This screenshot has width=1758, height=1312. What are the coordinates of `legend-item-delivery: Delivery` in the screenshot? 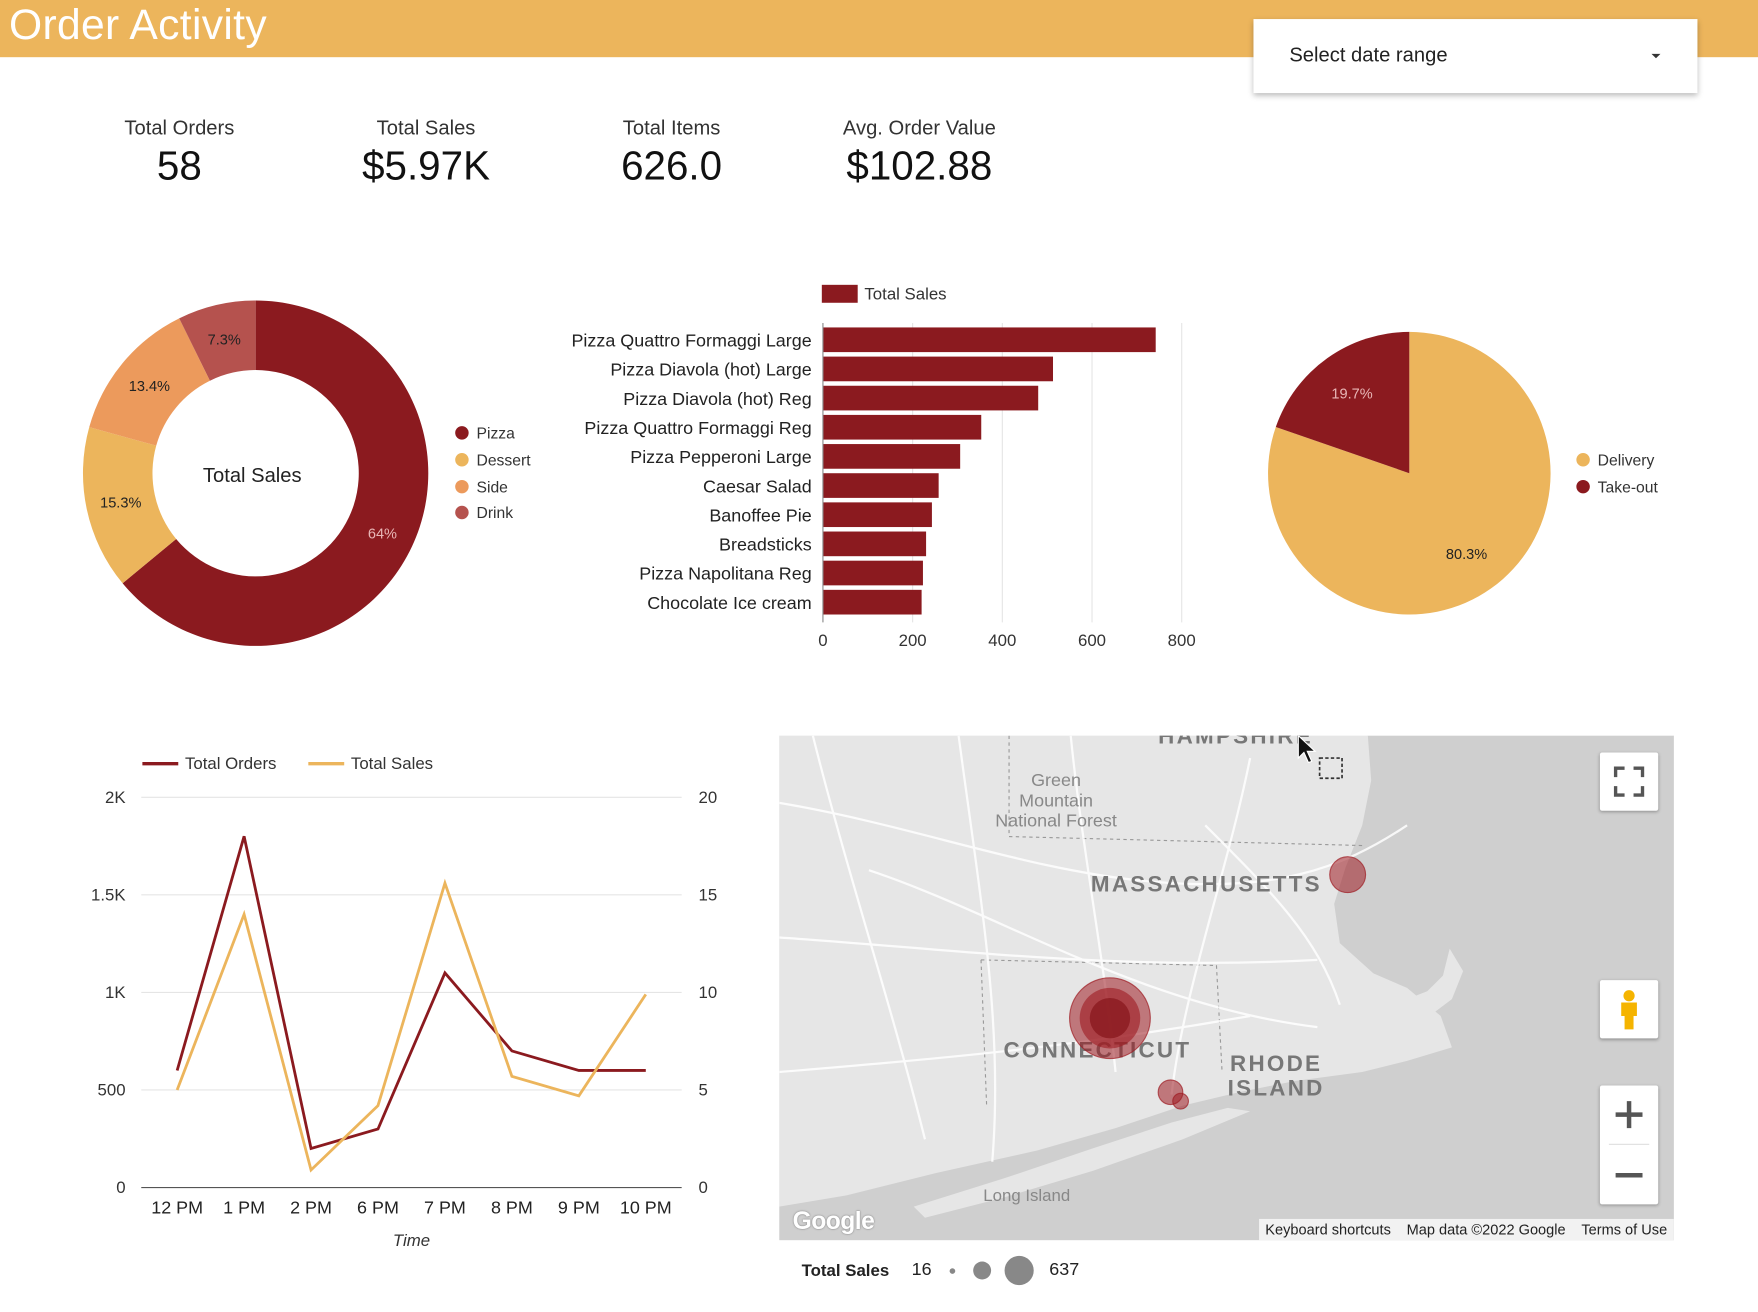 It's located at (1615, 460).